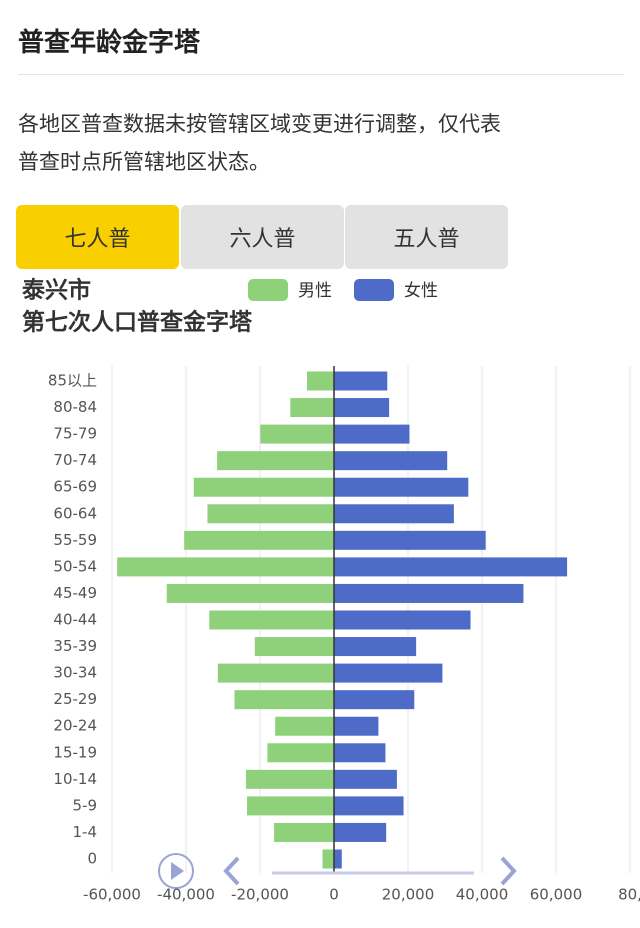 Image resolution: width=640 pixels, height=928 pixels. I want to click on page-title: 普查年龄金字塔, so click(109, 43).